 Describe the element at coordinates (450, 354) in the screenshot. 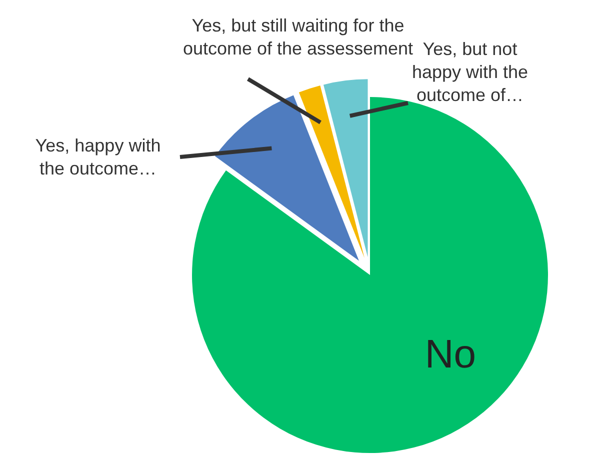

I see `slice-label: No` at that location.